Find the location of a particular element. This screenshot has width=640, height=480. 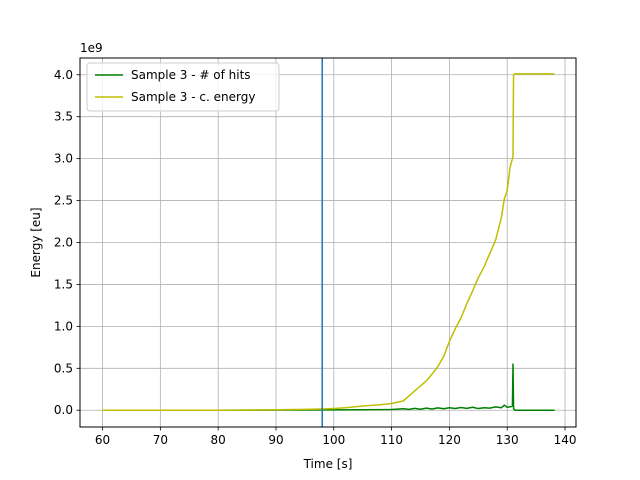

x-tick-label: 90 is located at coordinates (275, 440).